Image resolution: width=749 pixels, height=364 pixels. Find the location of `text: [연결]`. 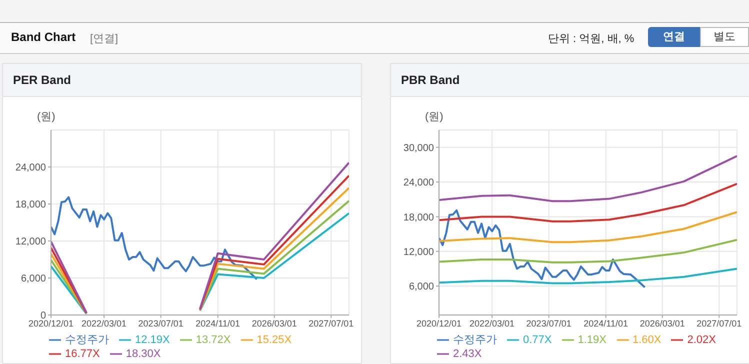

text: [연결] is located at coordinates (104, 39).